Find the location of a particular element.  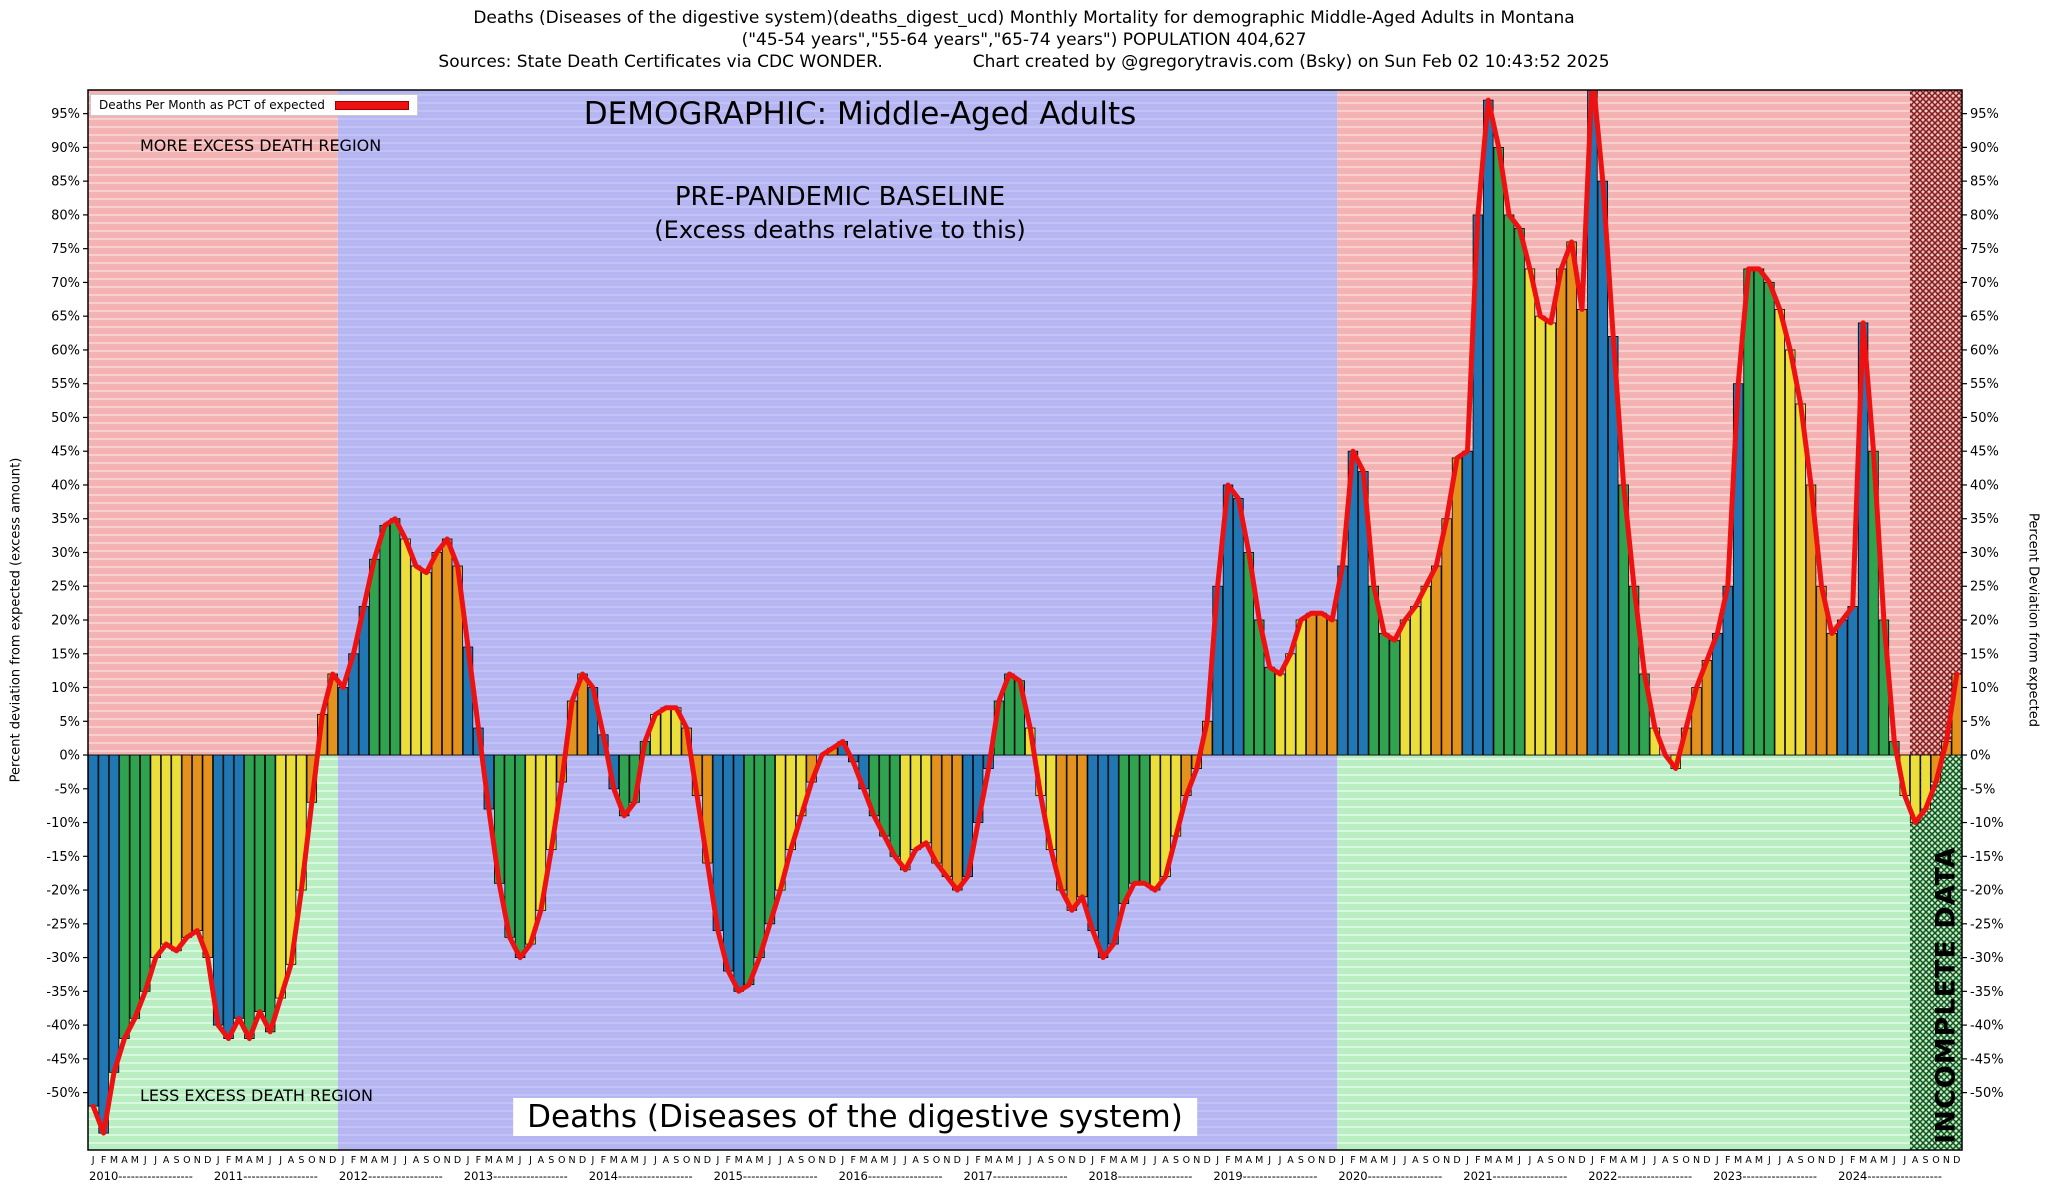

y-tick-label-left: 70% is located at coordinates (65, 283).